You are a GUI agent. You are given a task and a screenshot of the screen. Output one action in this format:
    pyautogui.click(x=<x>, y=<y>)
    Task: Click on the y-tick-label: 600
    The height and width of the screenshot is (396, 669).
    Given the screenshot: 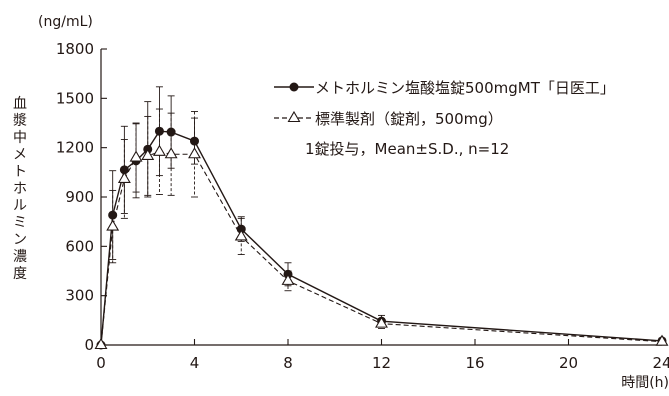 What is the action you would take?
    pyautogui.click(x=79, y=246)
    